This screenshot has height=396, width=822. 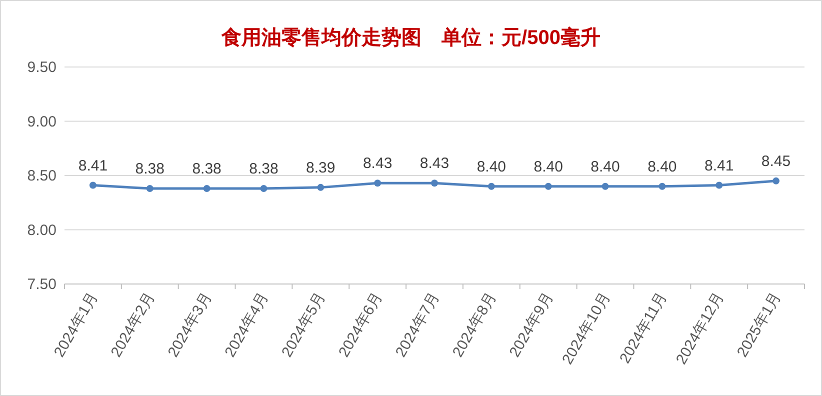 What do you see at coordinates (41, 284) in the screenshot?
I see `ytick: 7.50` at bounding box center [41, 284].